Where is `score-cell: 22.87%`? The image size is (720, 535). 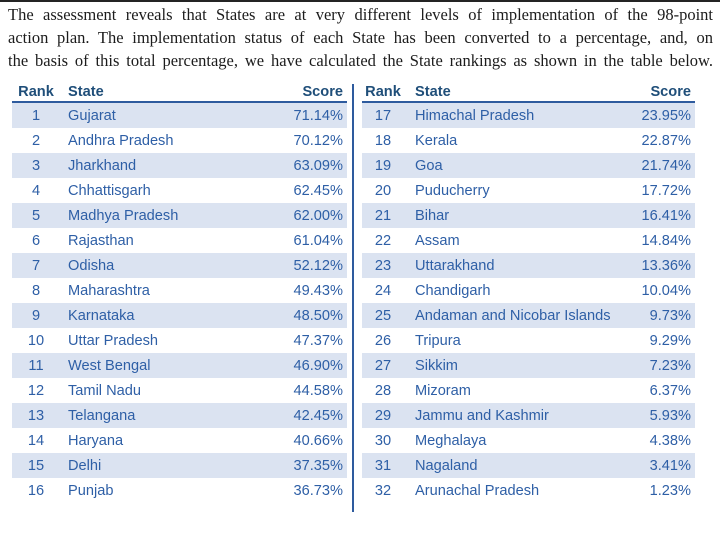 score-cell: 22.87% is located at coordinates (666, 140).